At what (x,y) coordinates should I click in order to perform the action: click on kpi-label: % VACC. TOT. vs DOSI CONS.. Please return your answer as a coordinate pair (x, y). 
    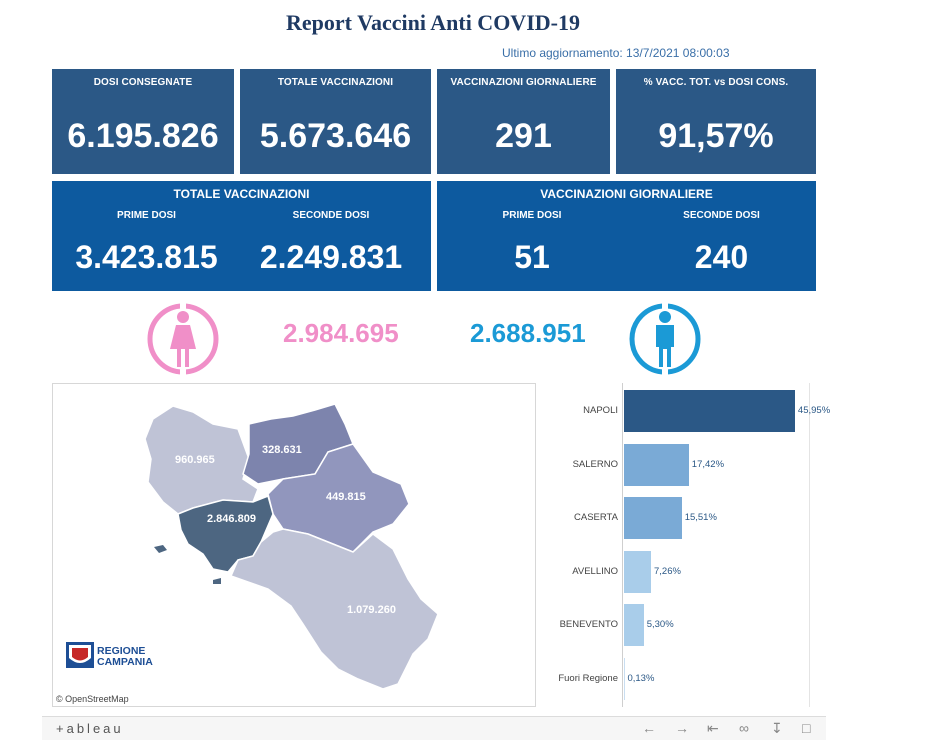
    Looking at the image, I should click on (716, 82).